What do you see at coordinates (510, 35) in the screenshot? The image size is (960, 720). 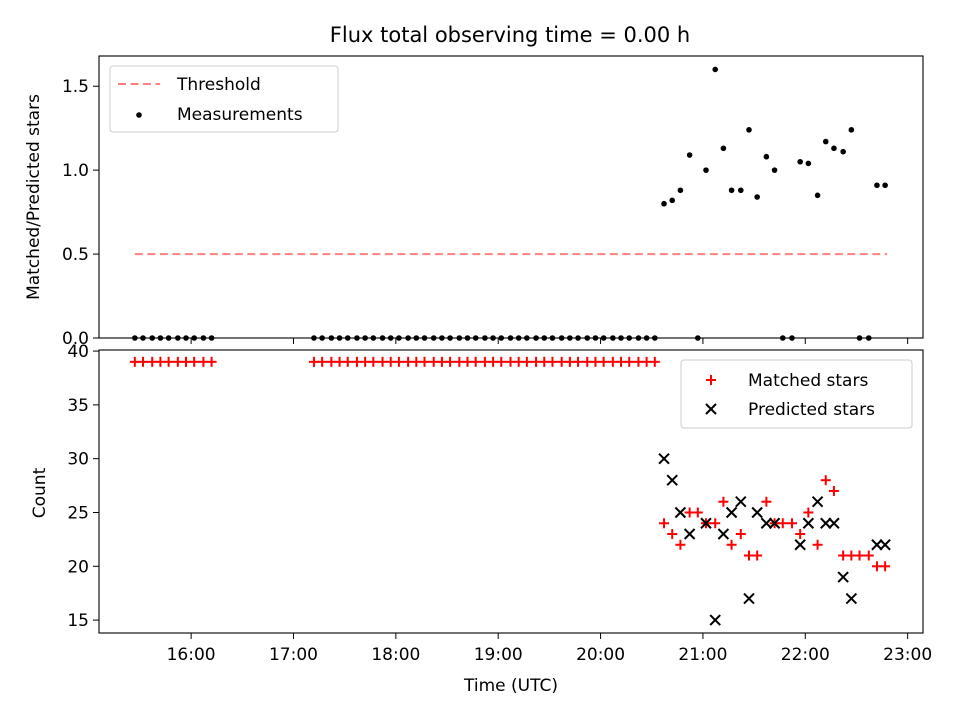 I see `chart-title: Flux total observing time = 0.00 h` at bounding box center [510, 35].